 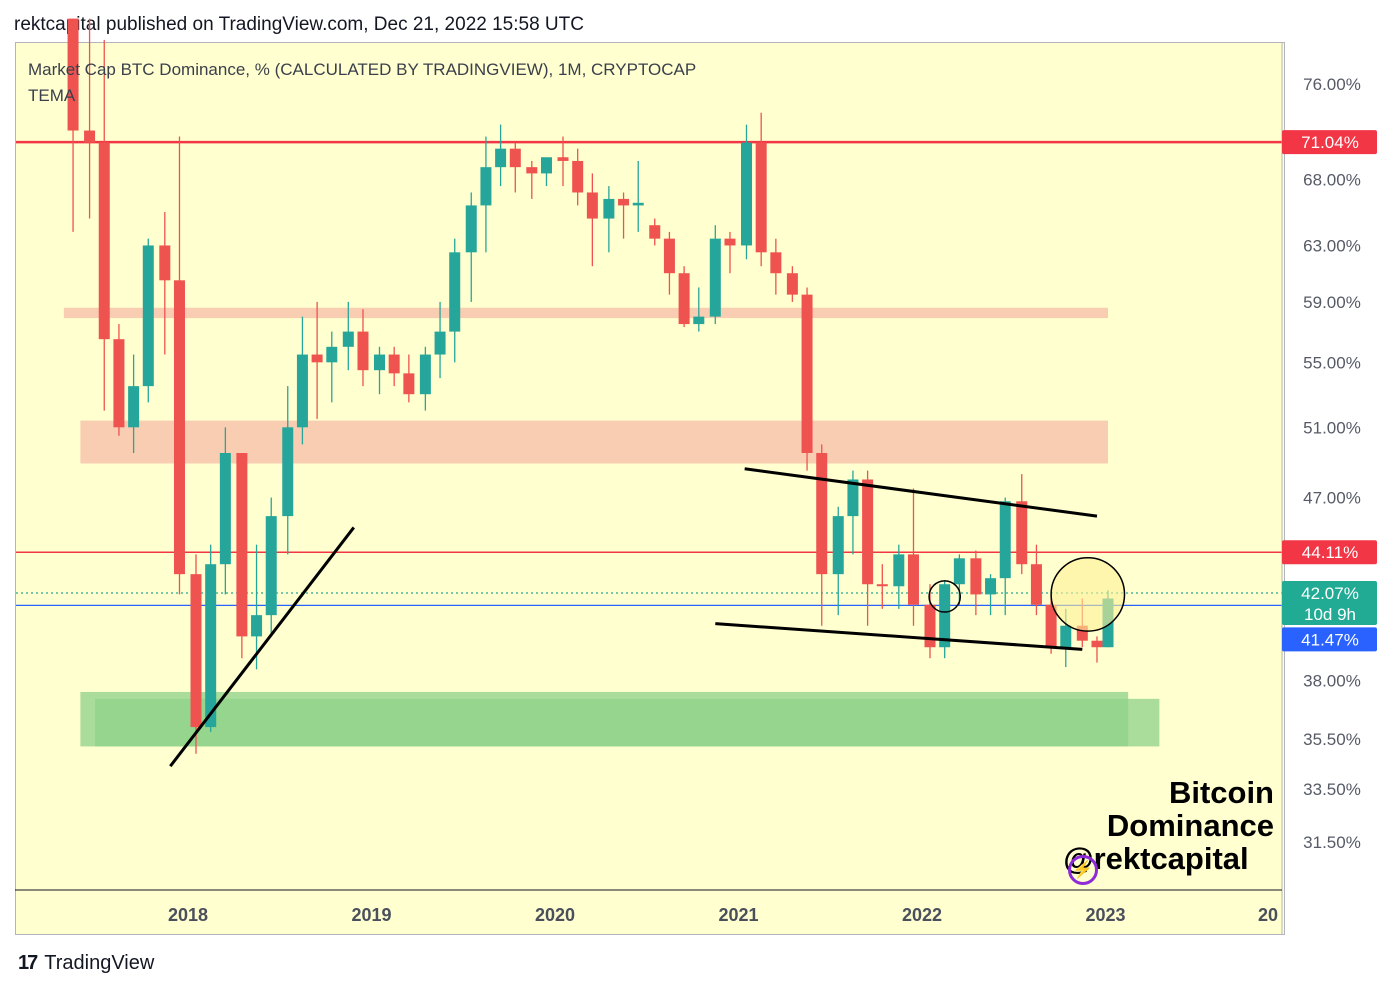 What do you see at coordinates (1332, 842) in the screenshot?
I see `y-tick-label: 31.50%` at bounding box center [1332, 842].